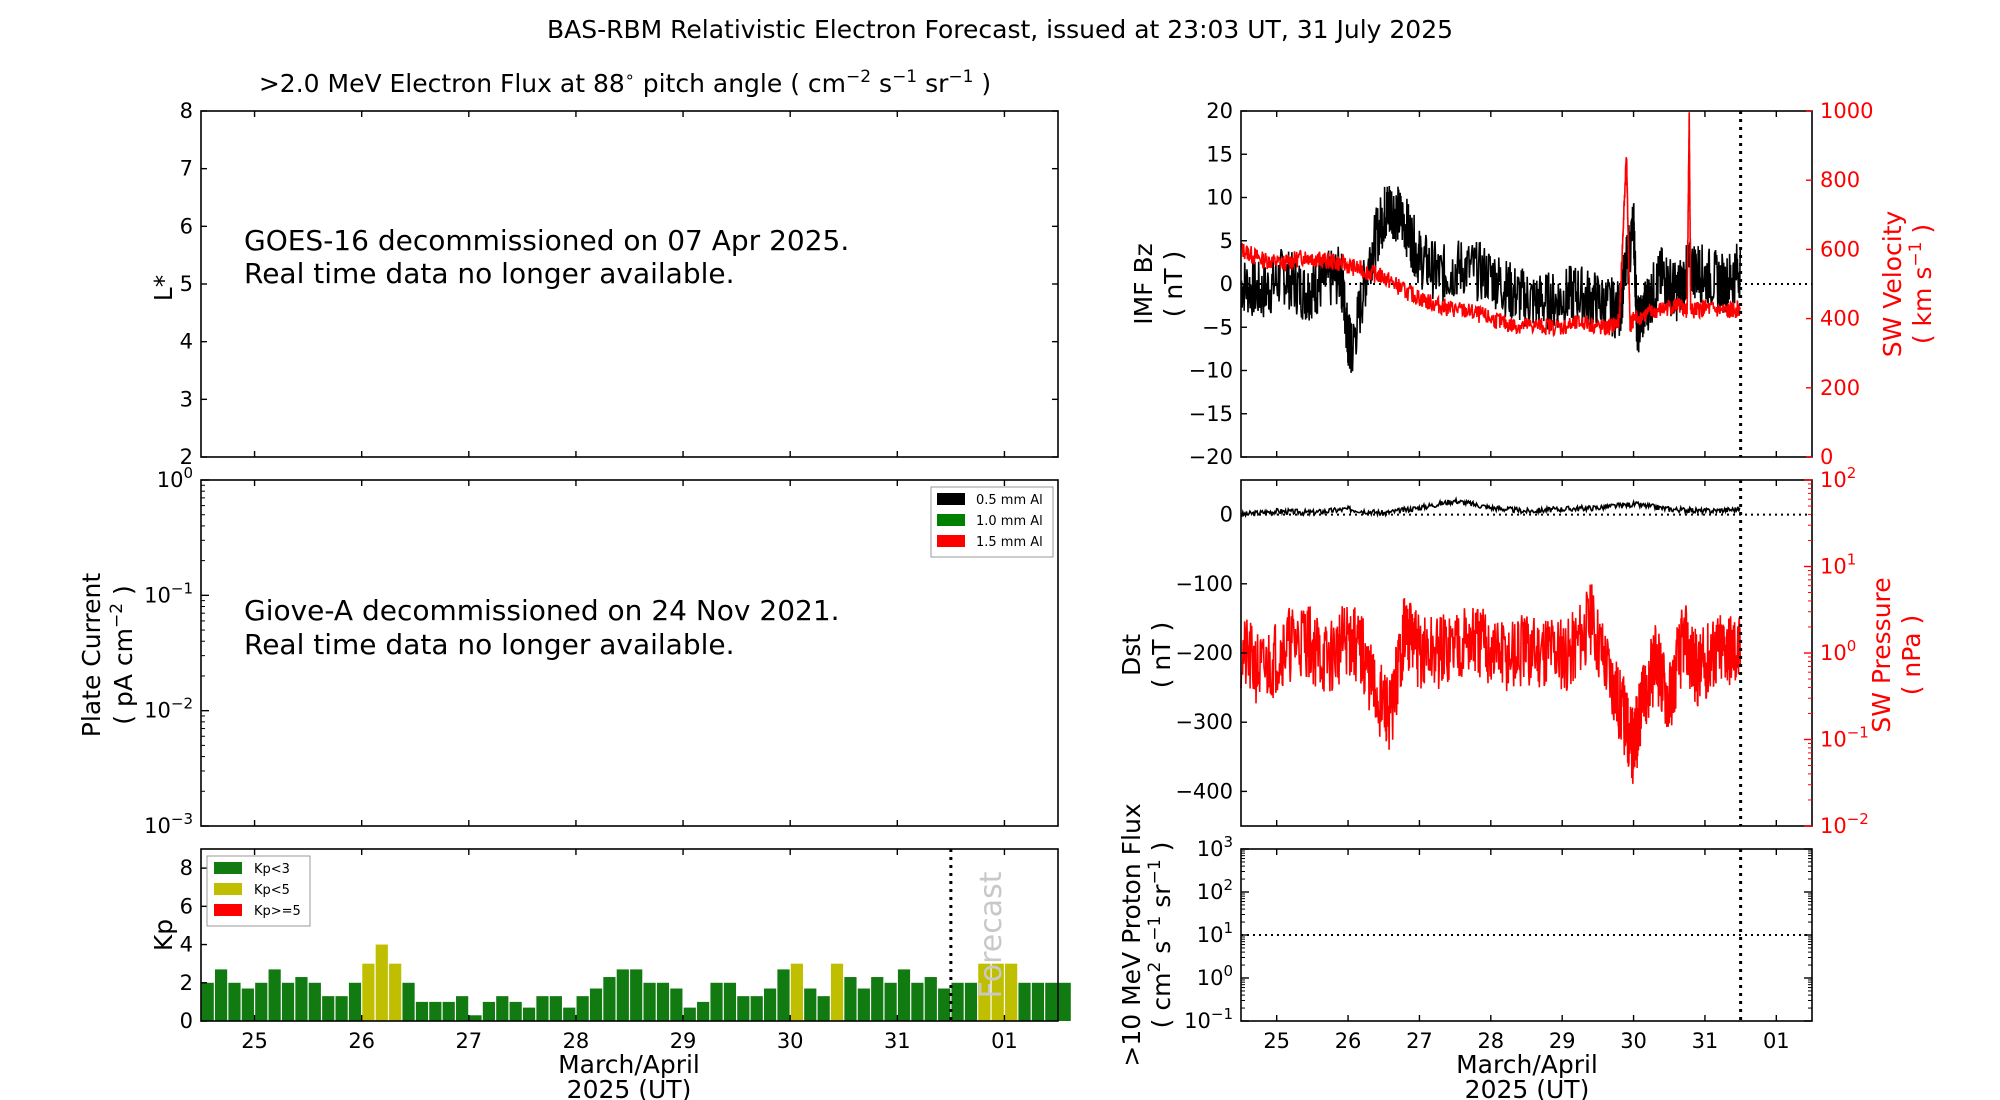 The width and height of the screenshot is (2000, 1100). I want to click on x-tick-label: 01, so click(1776, 1041).